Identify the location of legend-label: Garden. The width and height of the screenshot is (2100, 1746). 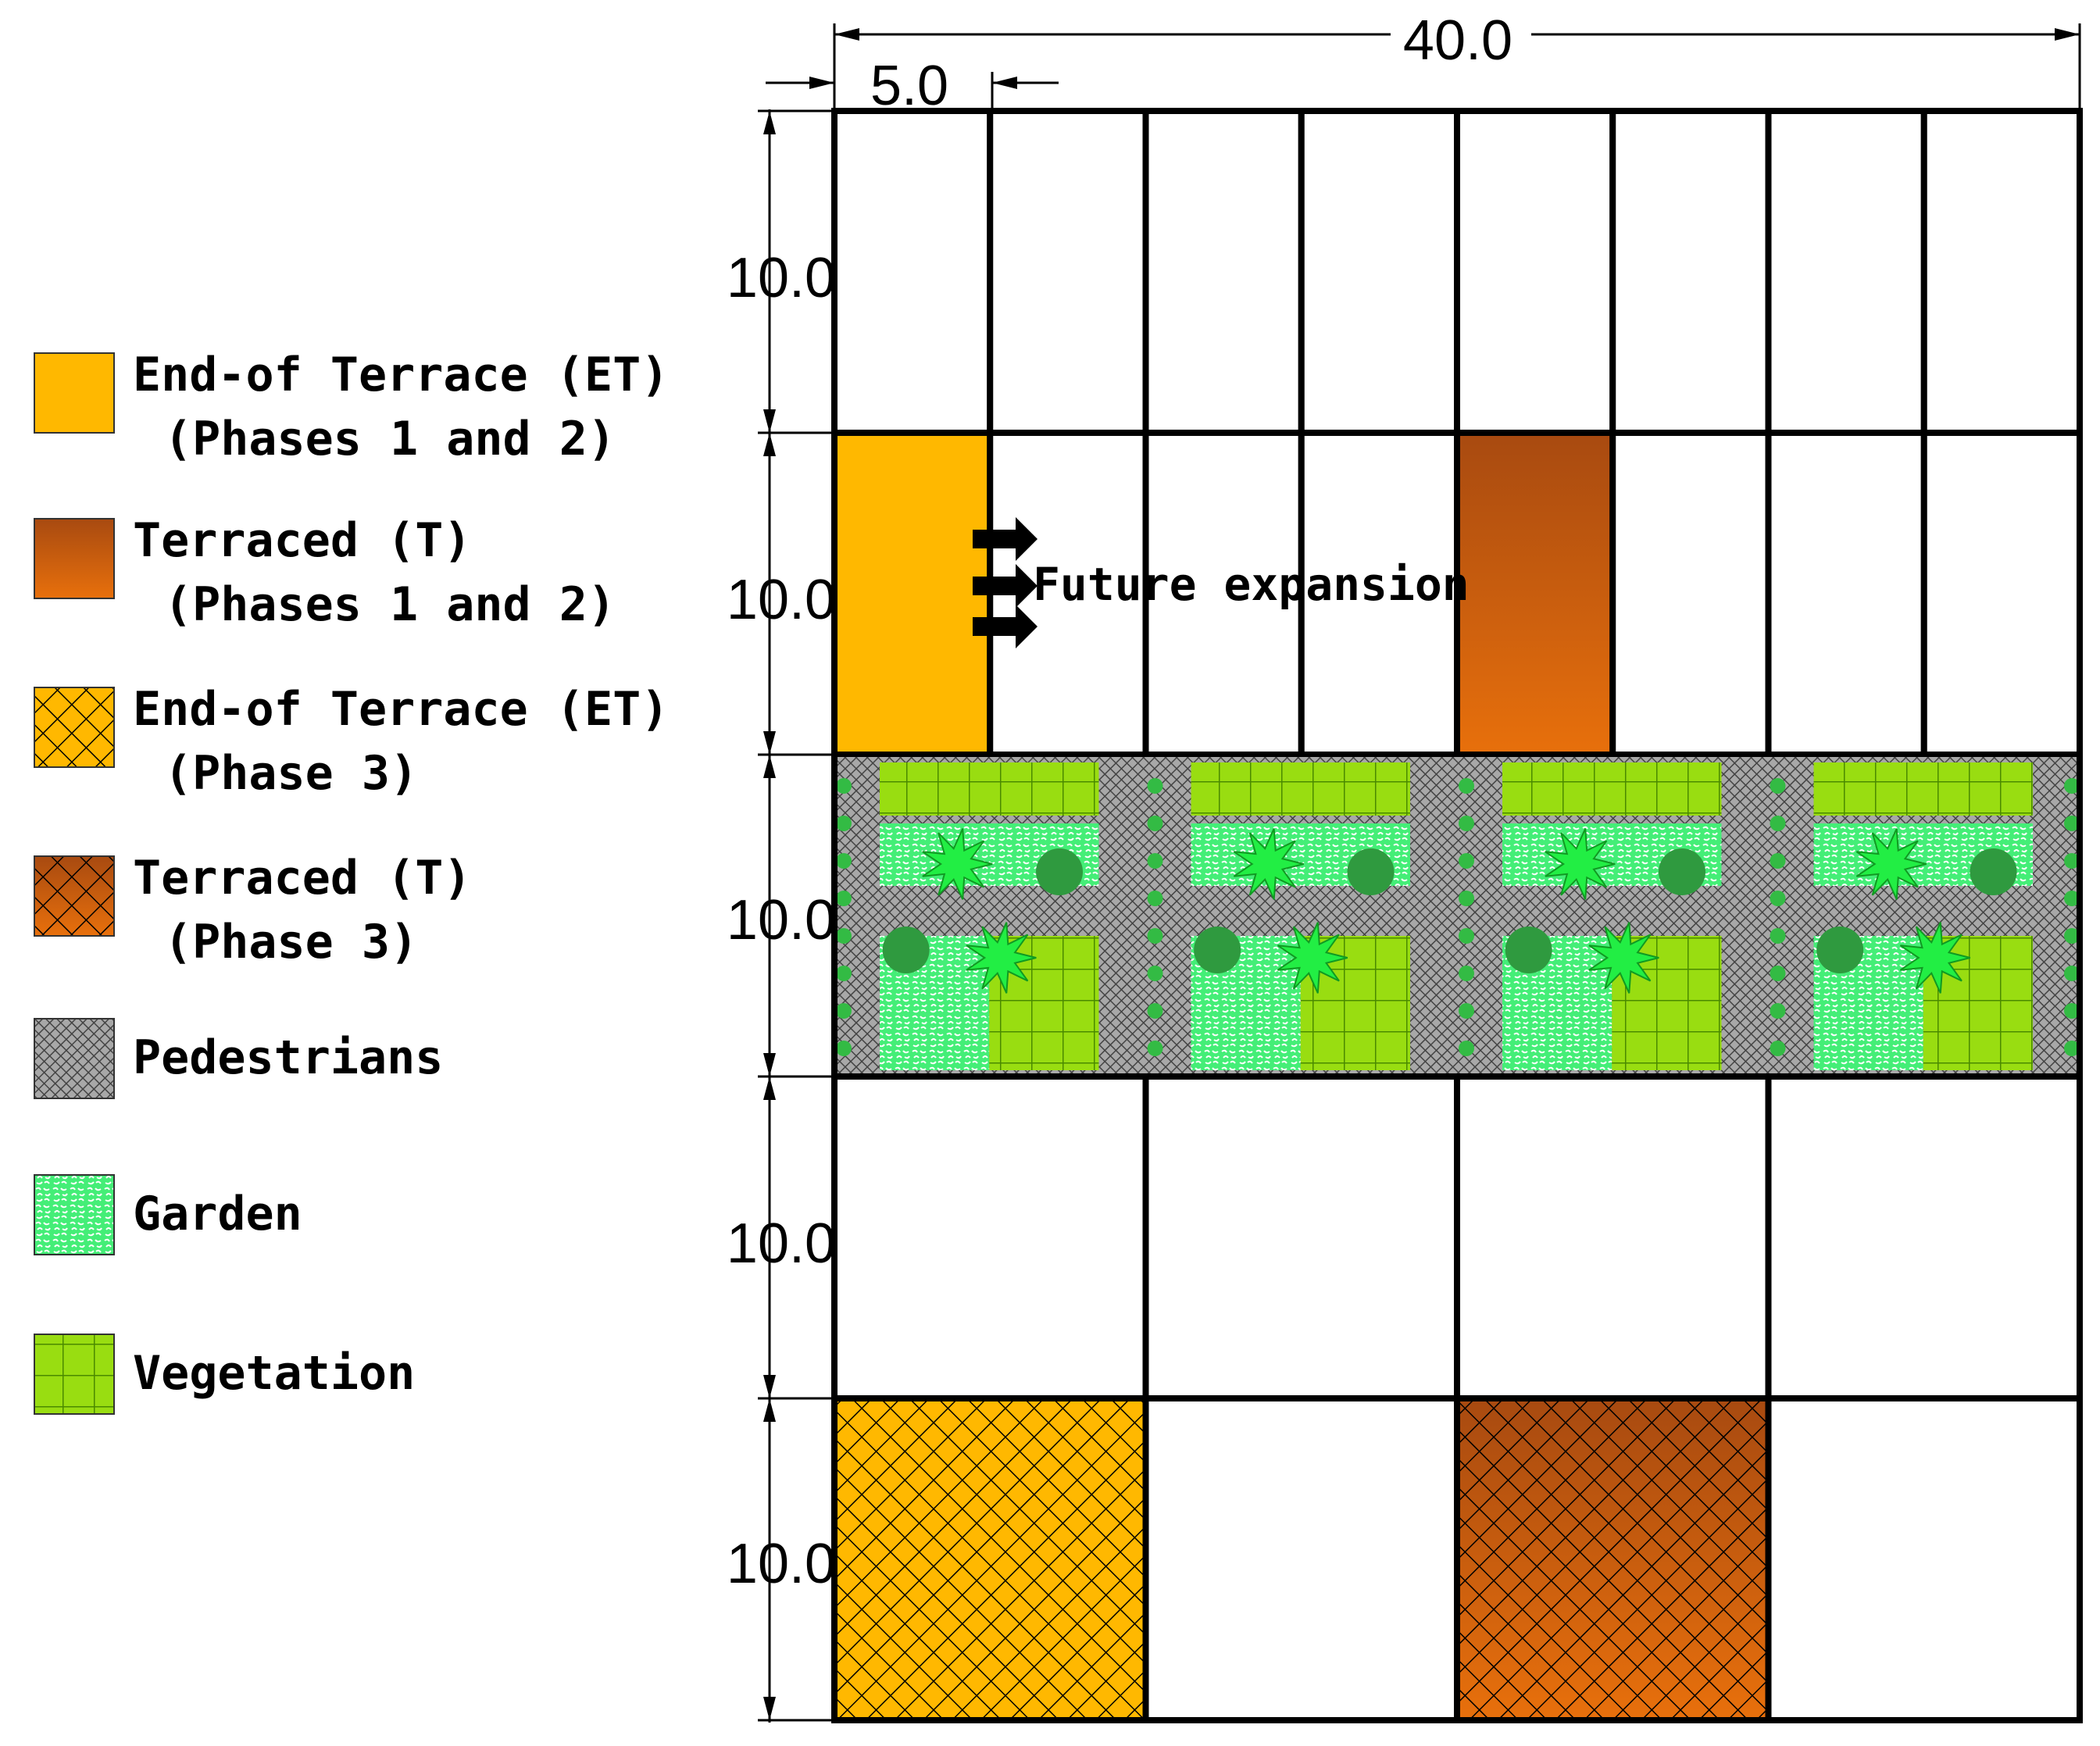
(218, 1214).